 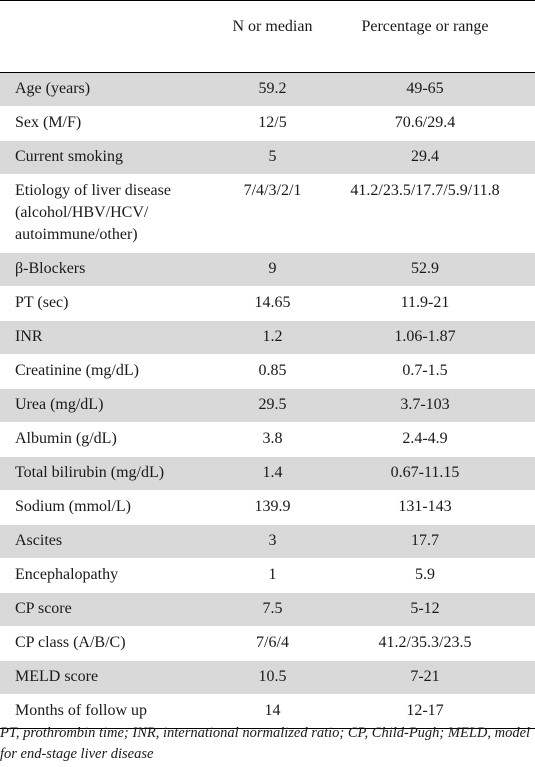 What do you see at coordinates (272, 89) in the screenshot?
I see `row-n-or-median: 59.2` at bounding box center [272, 89].